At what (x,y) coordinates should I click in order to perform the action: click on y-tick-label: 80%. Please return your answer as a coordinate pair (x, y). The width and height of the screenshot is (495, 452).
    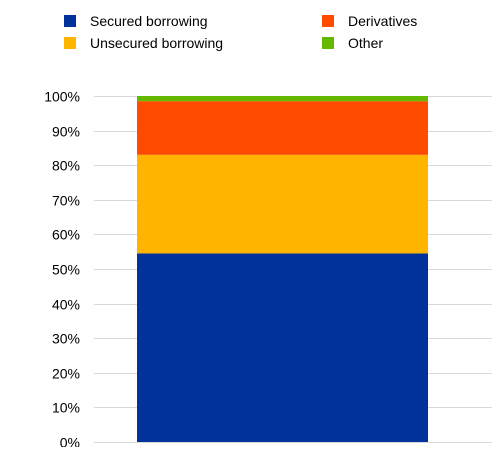
    Looking at the image, I should click on (66, 166).